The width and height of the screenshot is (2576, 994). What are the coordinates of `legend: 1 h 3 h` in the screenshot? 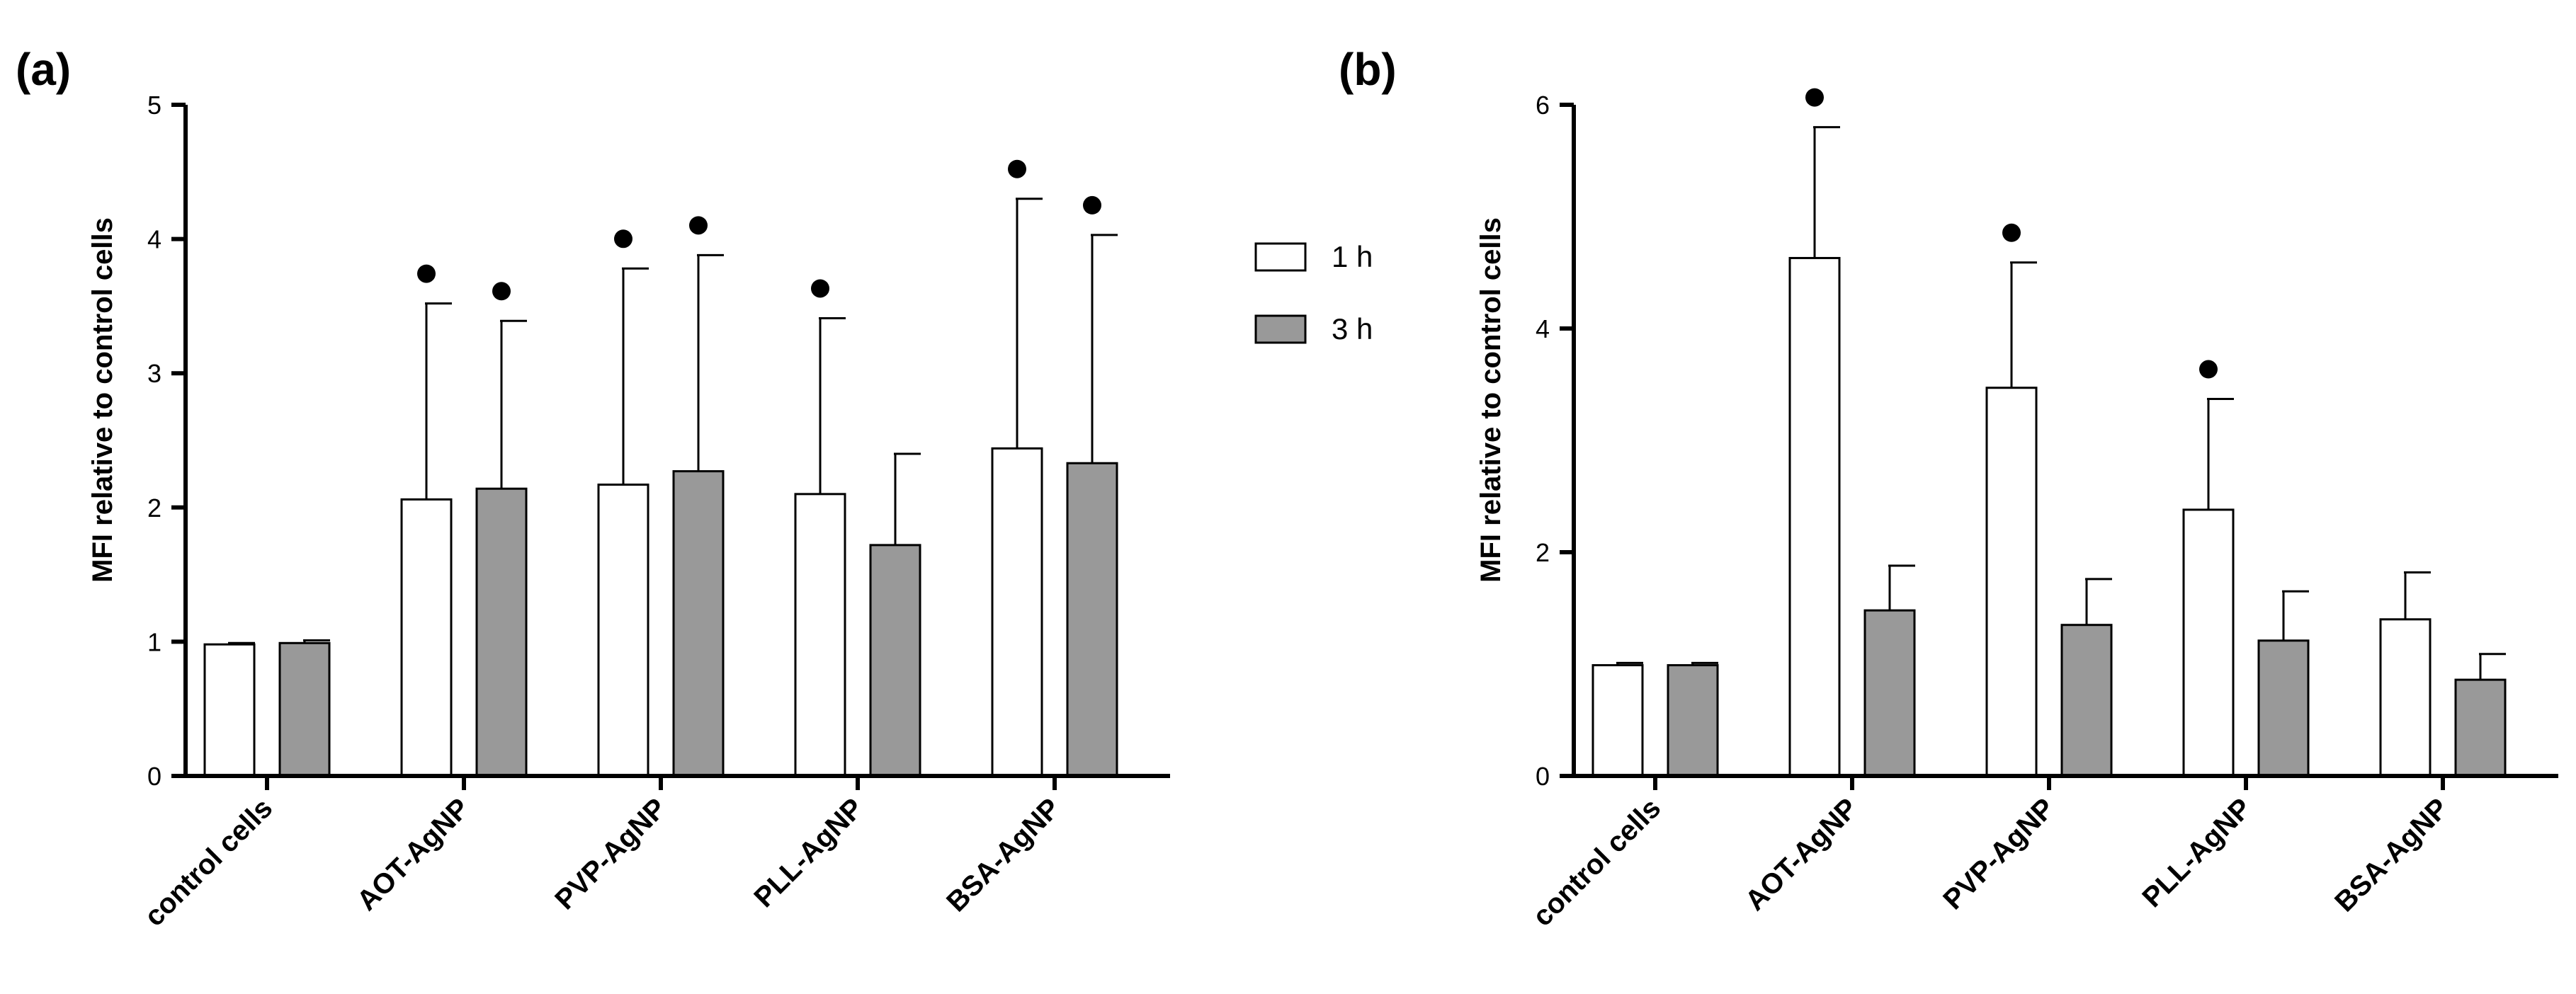 It's located at (1313, 292).